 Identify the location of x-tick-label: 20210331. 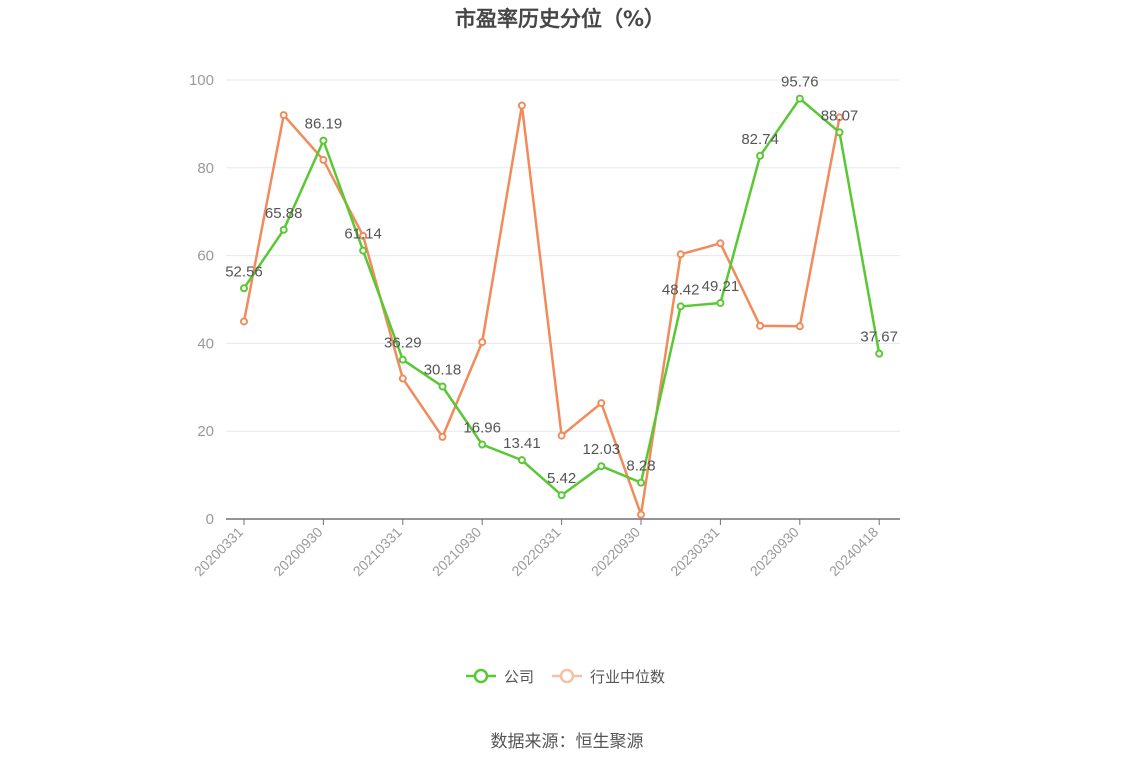
(378, 552).